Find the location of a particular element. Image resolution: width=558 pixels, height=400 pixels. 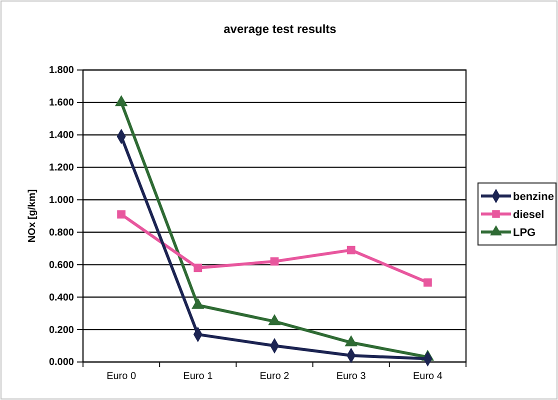

y-tick-label: 1.000 is located at coordinates (61, 200).